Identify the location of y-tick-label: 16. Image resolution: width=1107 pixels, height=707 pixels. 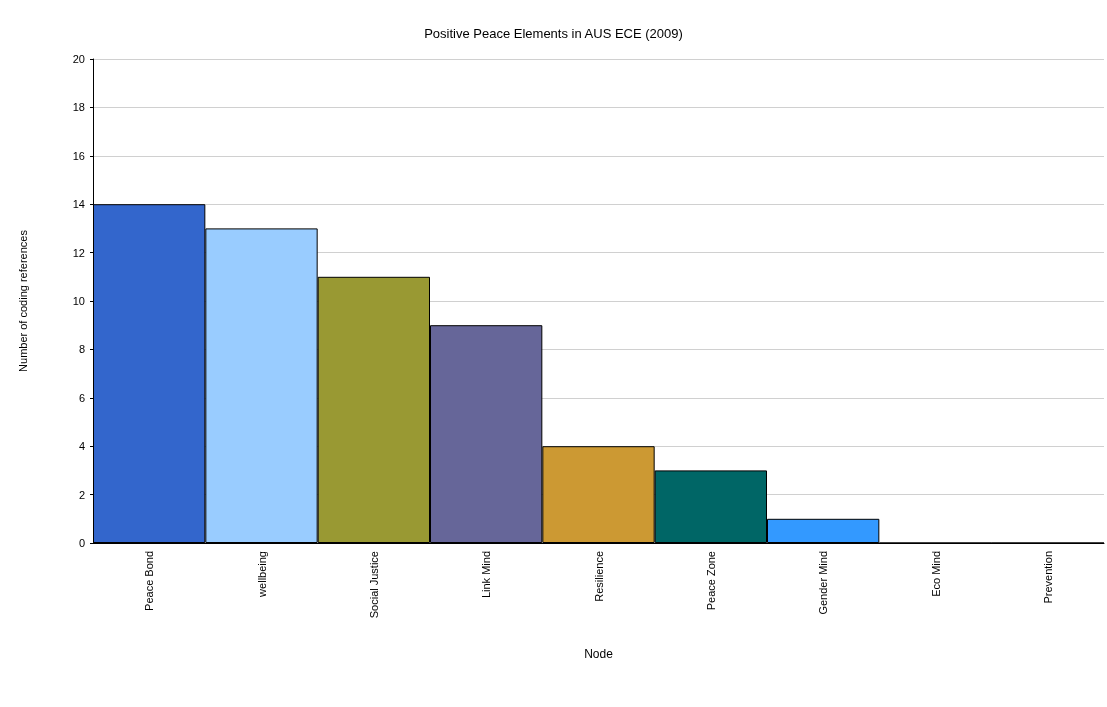
(78, 155).